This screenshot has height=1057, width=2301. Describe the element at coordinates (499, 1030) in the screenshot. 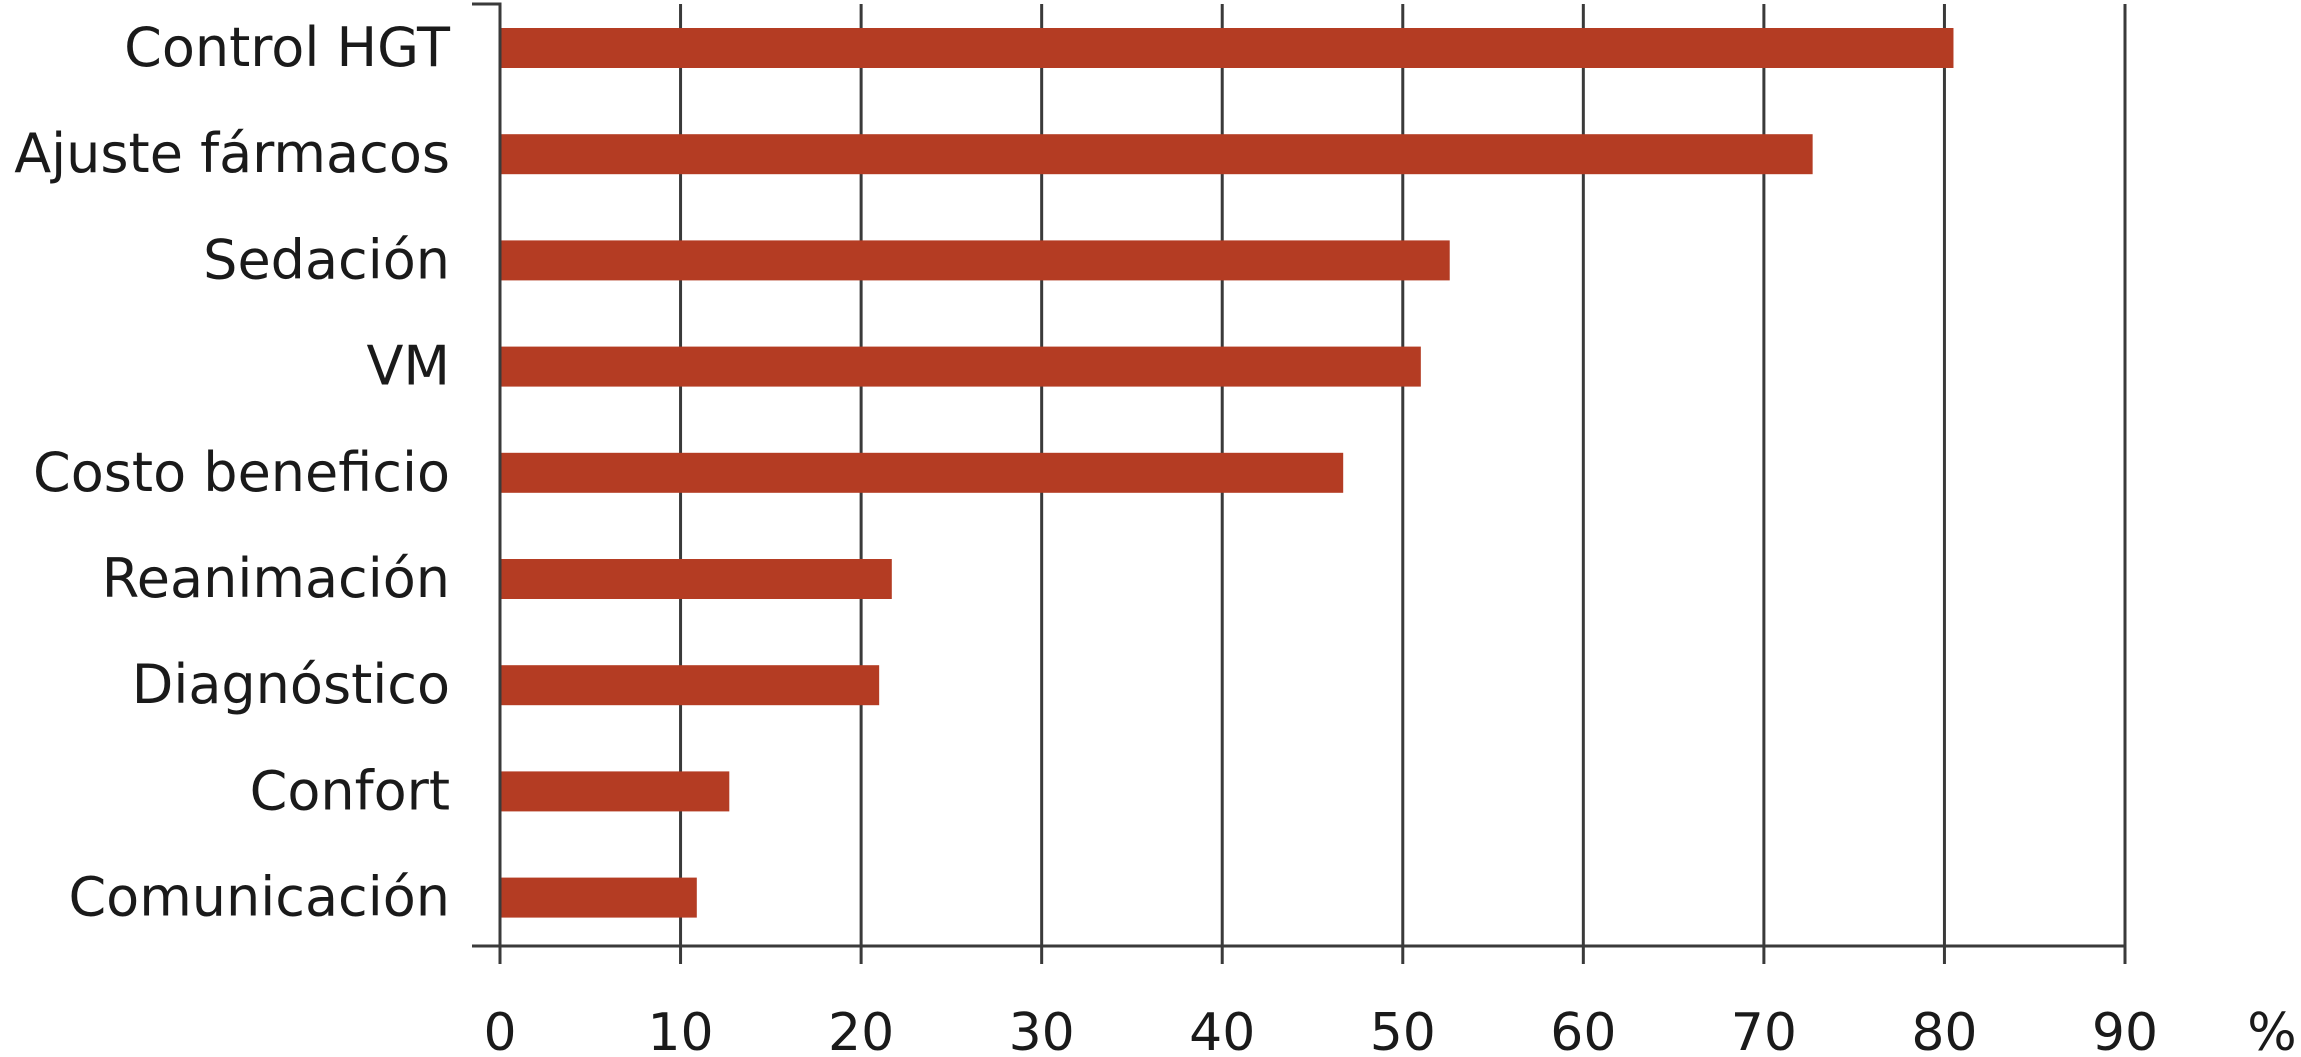

I see `x-tick-label-0: 0` at that location.